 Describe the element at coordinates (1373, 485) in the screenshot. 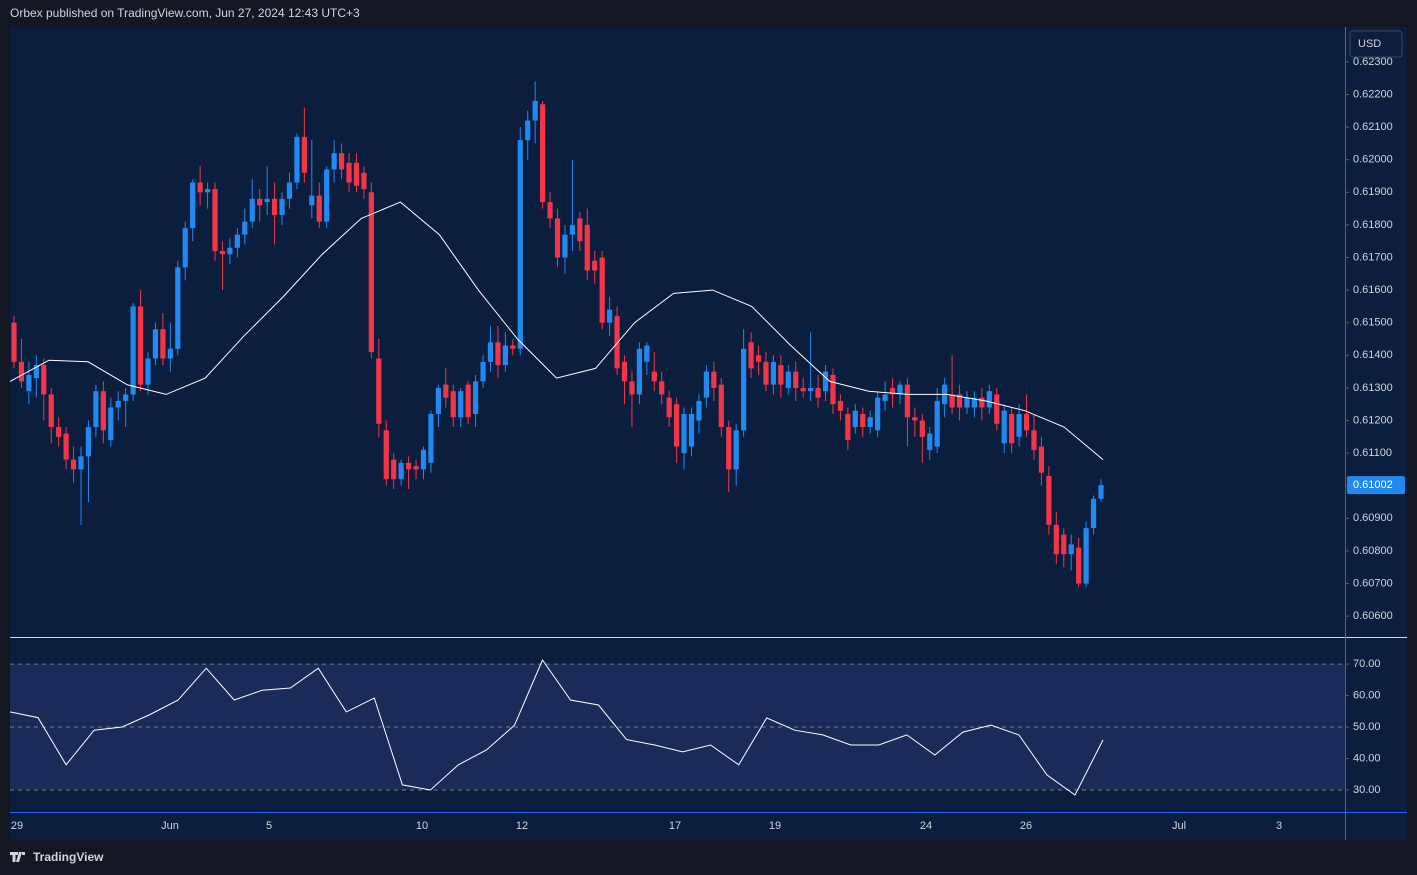

I see `last-price-label: 0.61002` at that location.